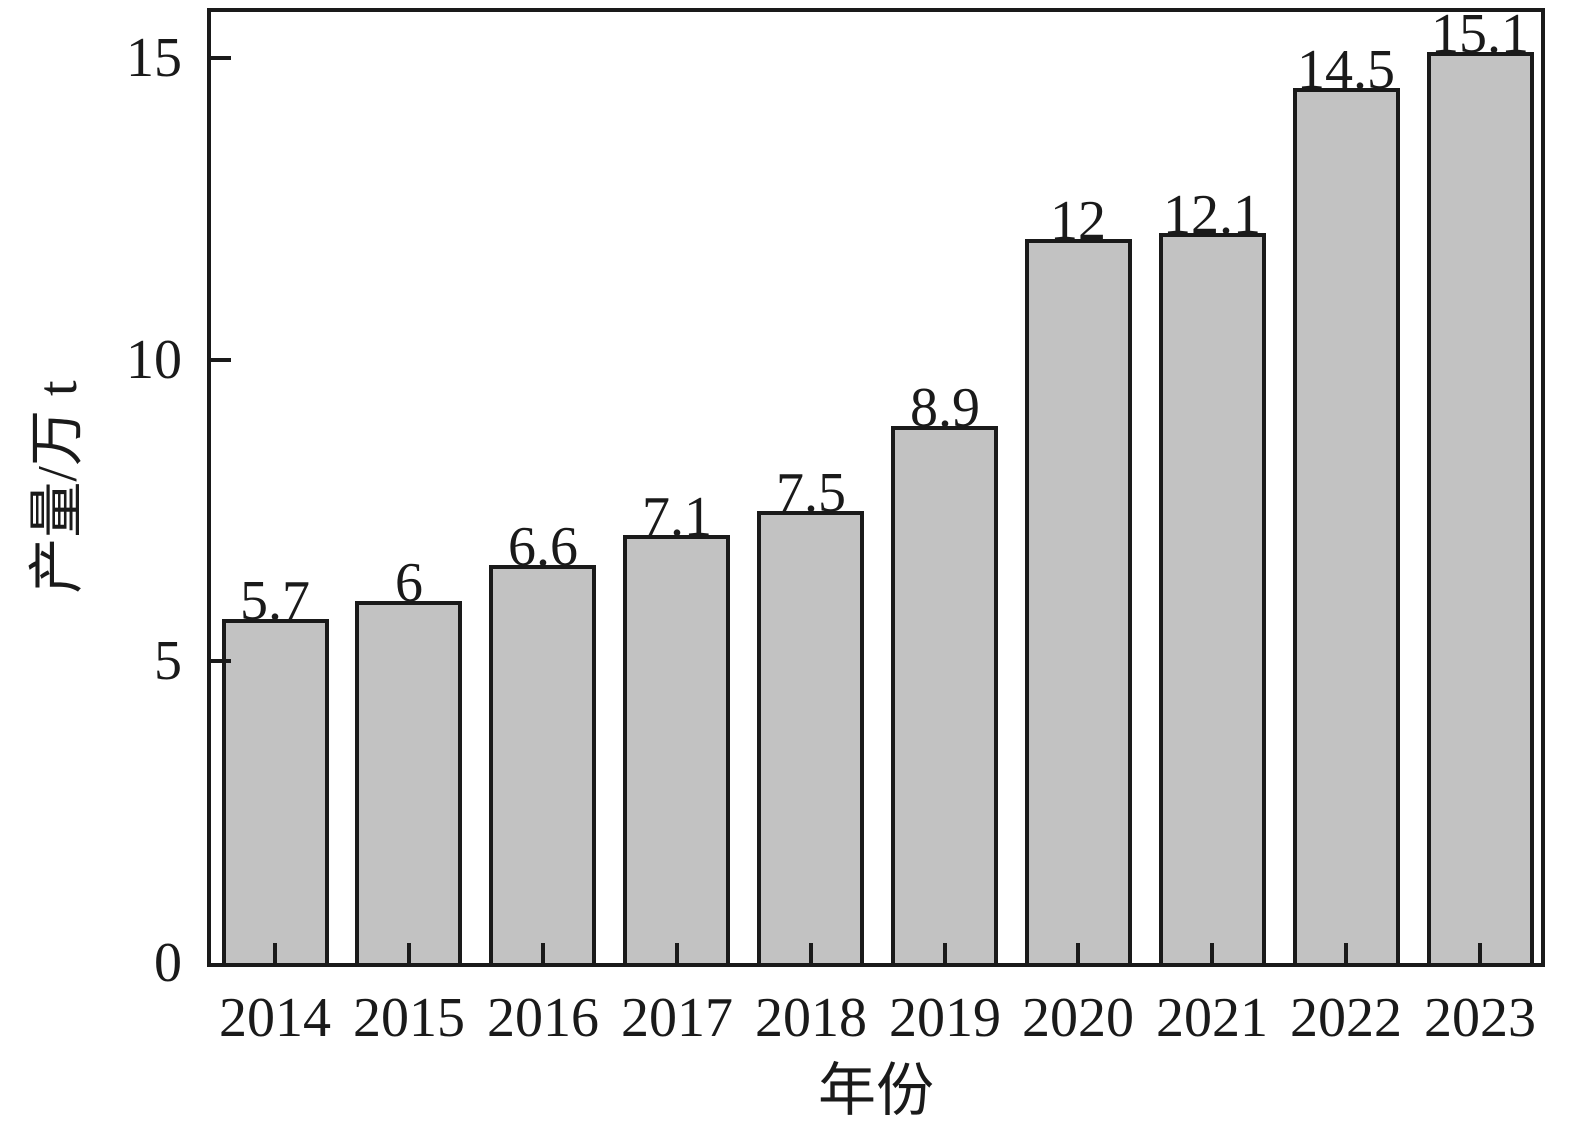 This screenshot has width=1575, height=1130. Describe the element at coordinates (154, 58) in the screenshot. I see `y-tick-label-15: 15` at that location.